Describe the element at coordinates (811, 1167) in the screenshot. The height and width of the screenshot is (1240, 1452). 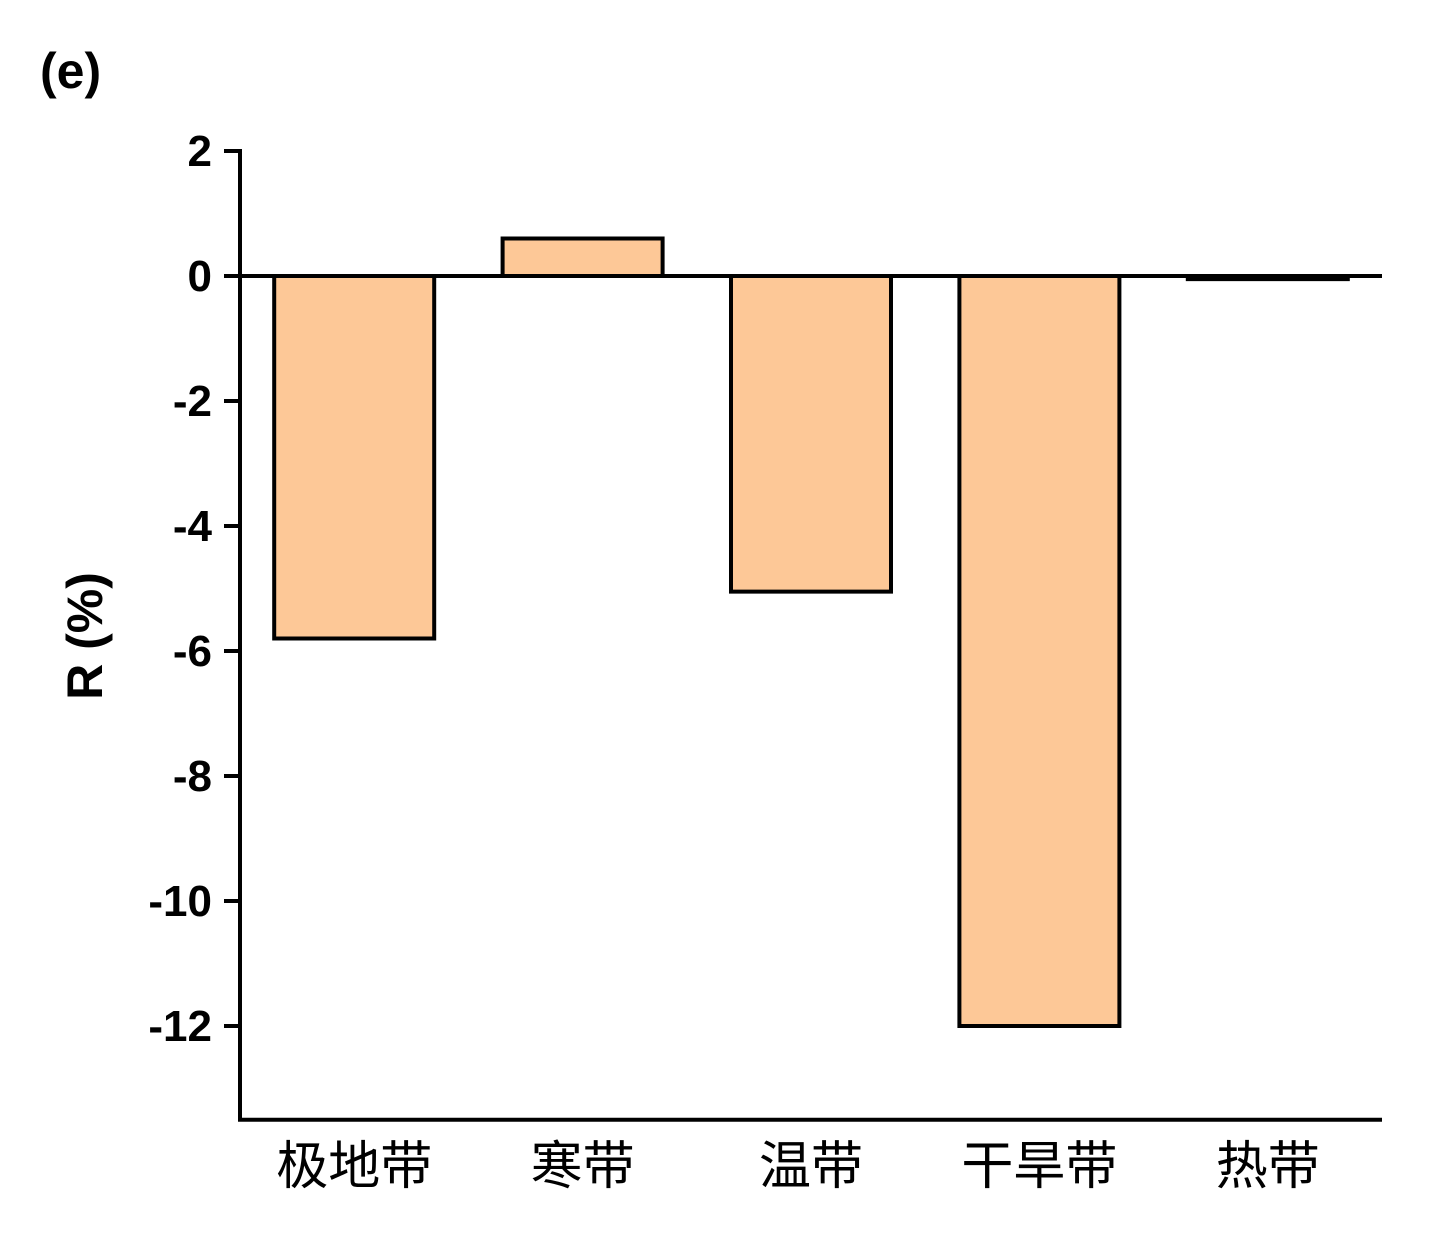
I see `x-tick-label-2: 温带` at that location.